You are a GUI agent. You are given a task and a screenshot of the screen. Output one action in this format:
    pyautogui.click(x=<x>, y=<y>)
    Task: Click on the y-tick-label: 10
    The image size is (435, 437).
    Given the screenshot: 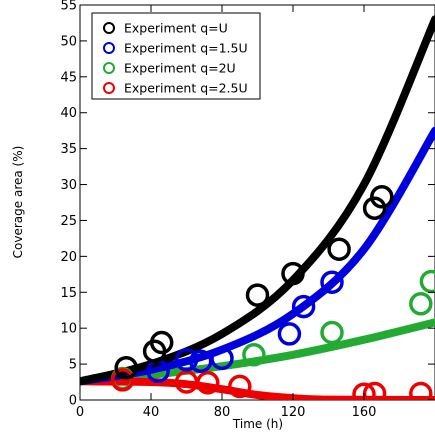 What is the action you would take?
    pyautogui.click(x=68, y=329)
    